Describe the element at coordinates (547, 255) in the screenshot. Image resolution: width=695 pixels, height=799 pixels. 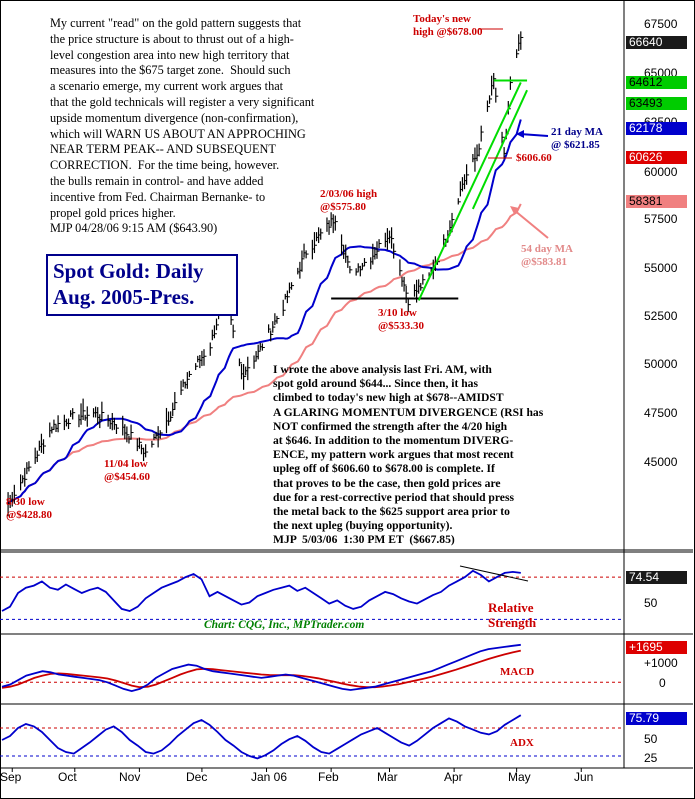
I see `annotation-ma54: 54 day MA @$583.81` at that location.